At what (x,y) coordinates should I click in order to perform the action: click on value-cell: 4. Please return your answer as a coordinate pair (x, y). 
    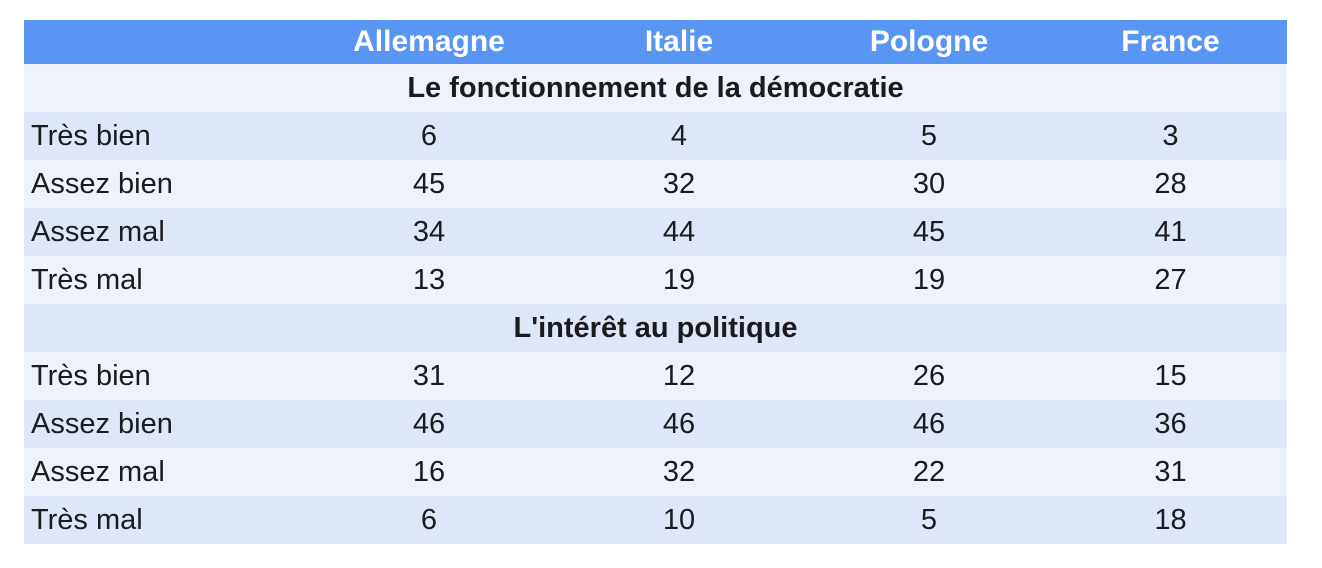
    Looking at the image, I should click on (679, 135).